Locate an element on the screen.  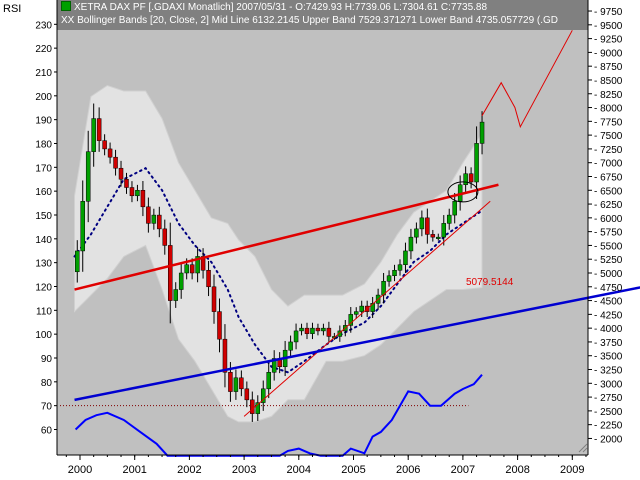
year-tick-label: 2003 is located at coordinates (244, 470).